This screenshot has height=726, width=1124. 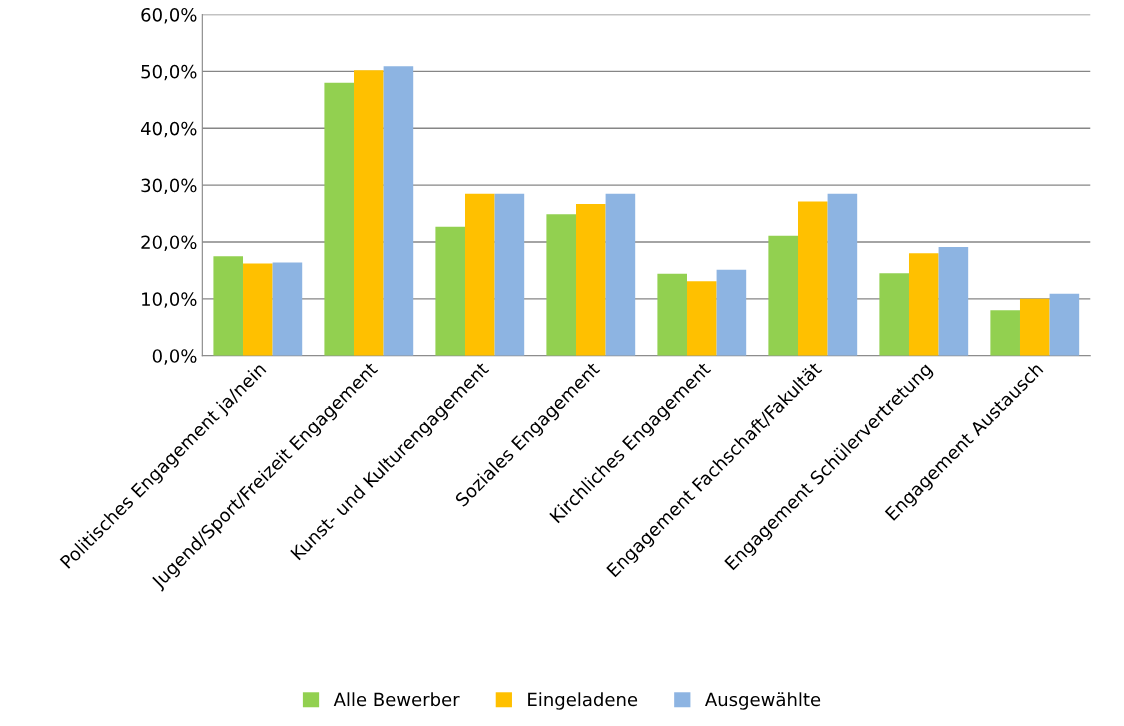 What do you see at coordinates (396, 699) in the screenshot?
I see `legend-label: Alle Bewerber` at bounding box center [396, 699].